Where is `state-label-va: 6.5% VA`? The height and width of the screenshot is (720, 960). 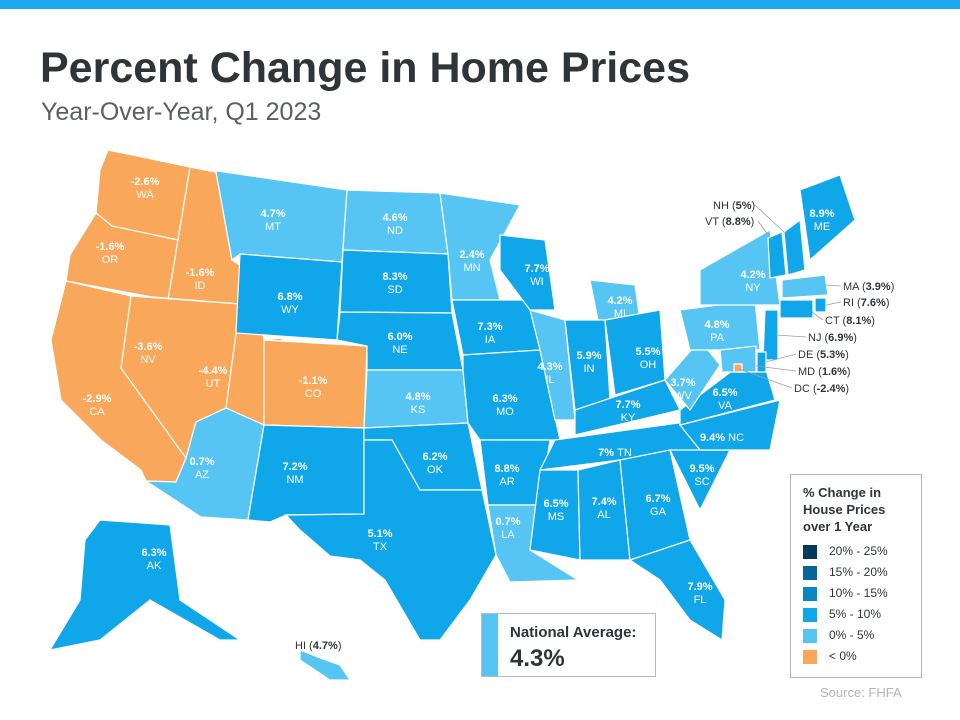
state-label-va: 6.5% VA is located at coordinates (724, 399).